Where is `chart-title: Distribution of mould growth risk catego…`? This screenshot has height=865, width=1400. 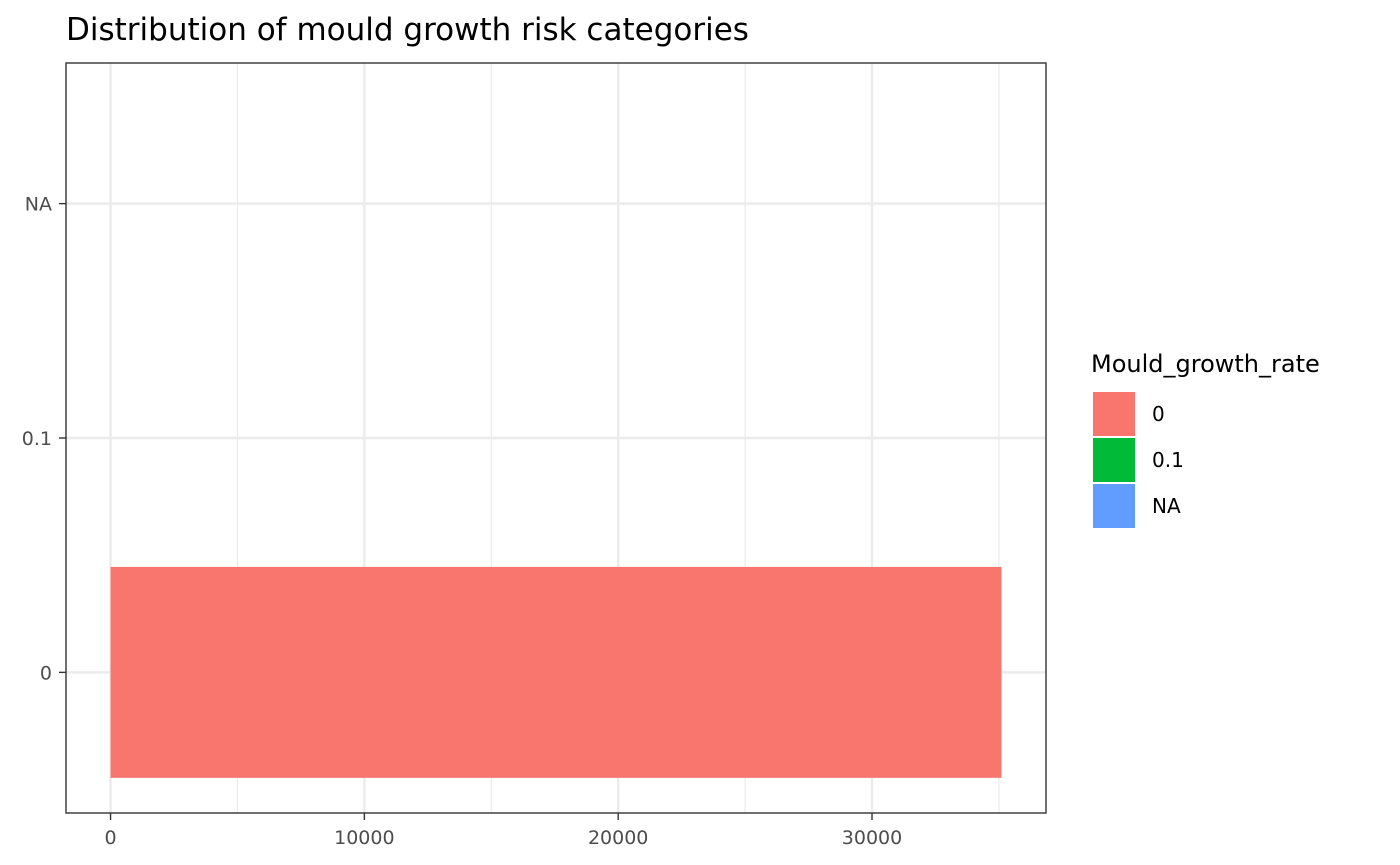
chart-title: Distribution of mould growth risk catego… is located at coordinates (407, 30).